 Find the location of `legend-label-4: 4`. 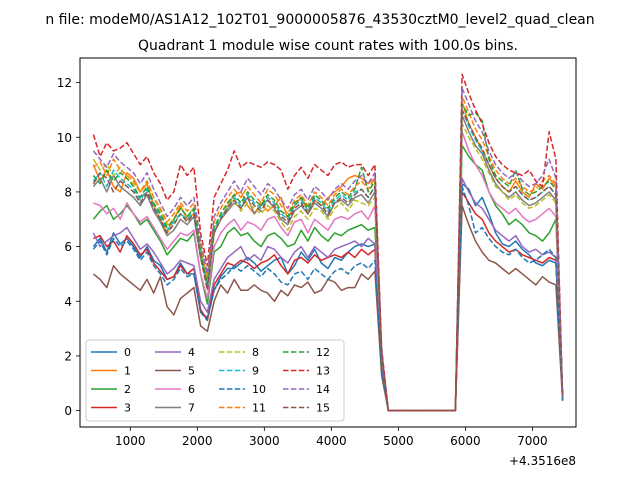

legend-label-4: 4 is located at coordinates (191, 352).